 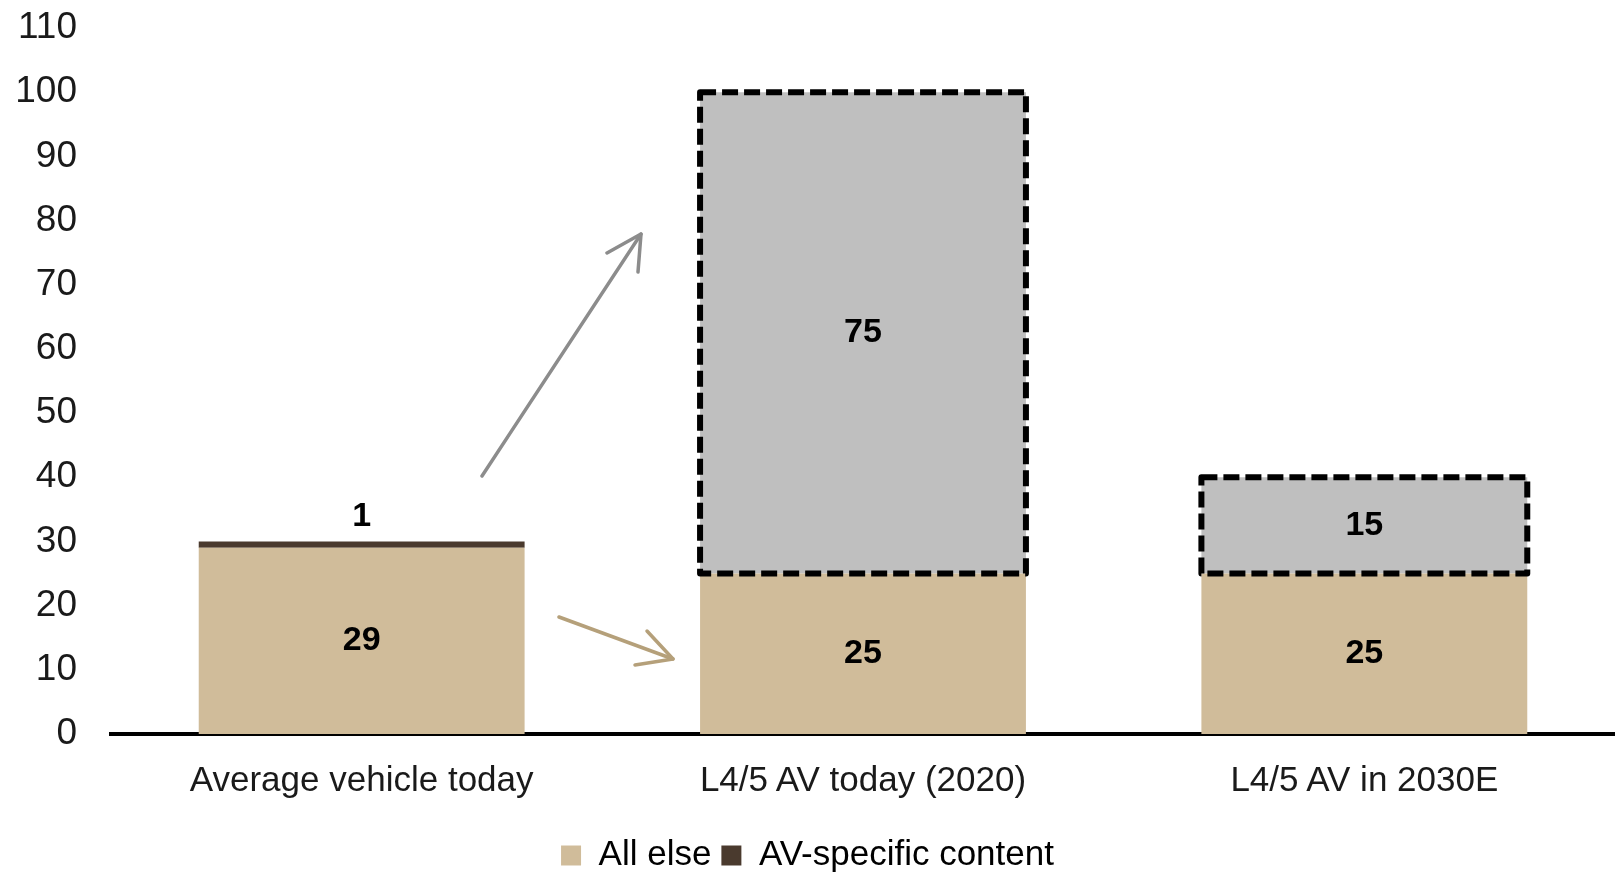 What do you see at coordinates (362, 513) in the screenshot?
I see `data-label: 1` at bounding box center [362, 513].